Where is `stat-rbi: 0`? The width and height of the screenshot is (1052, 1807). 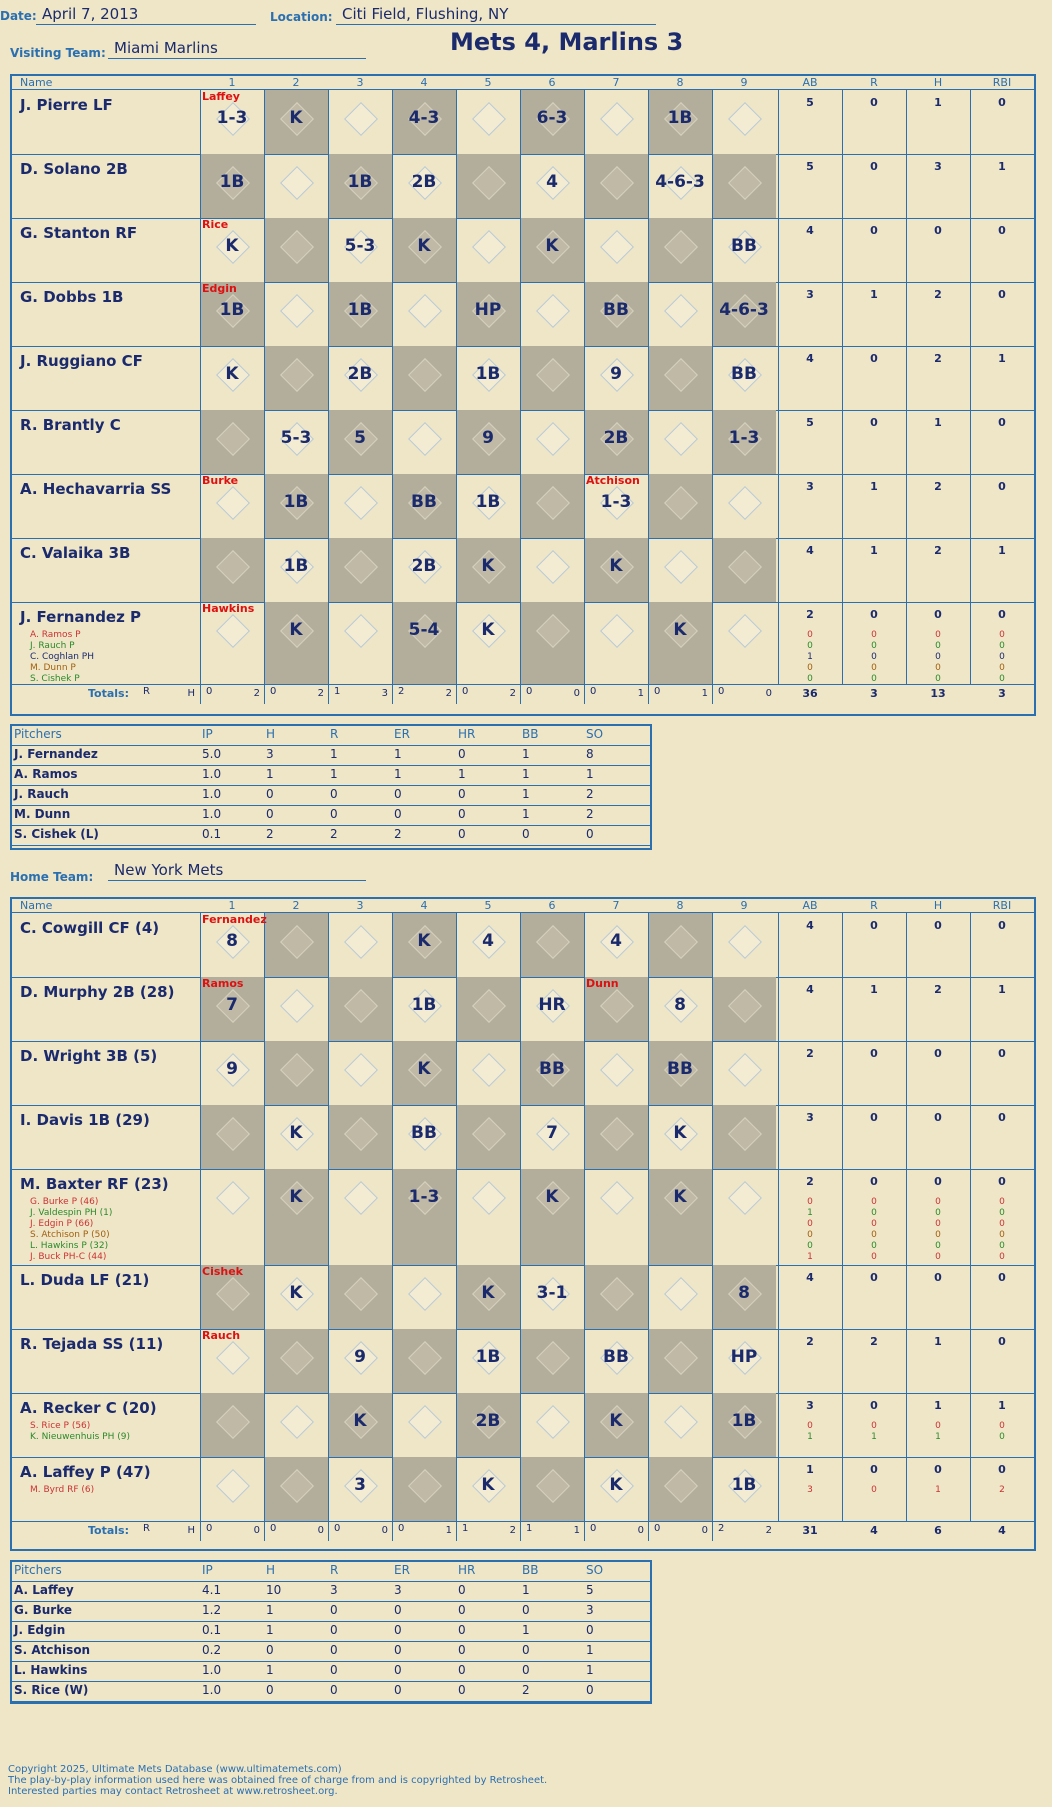 stat-rbi: 0 is located at coordinates (1002, 1117).